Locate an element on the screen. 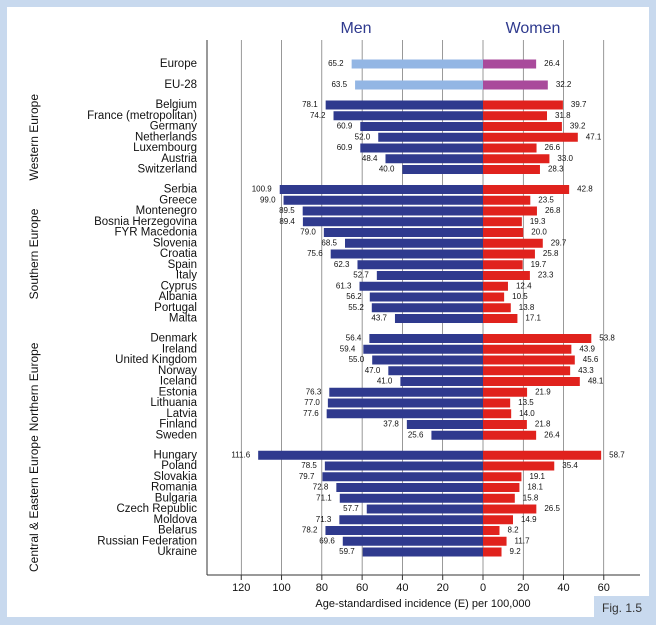 The image size is (656, 630). category-label: Europe is located at coordinates (178, 64).